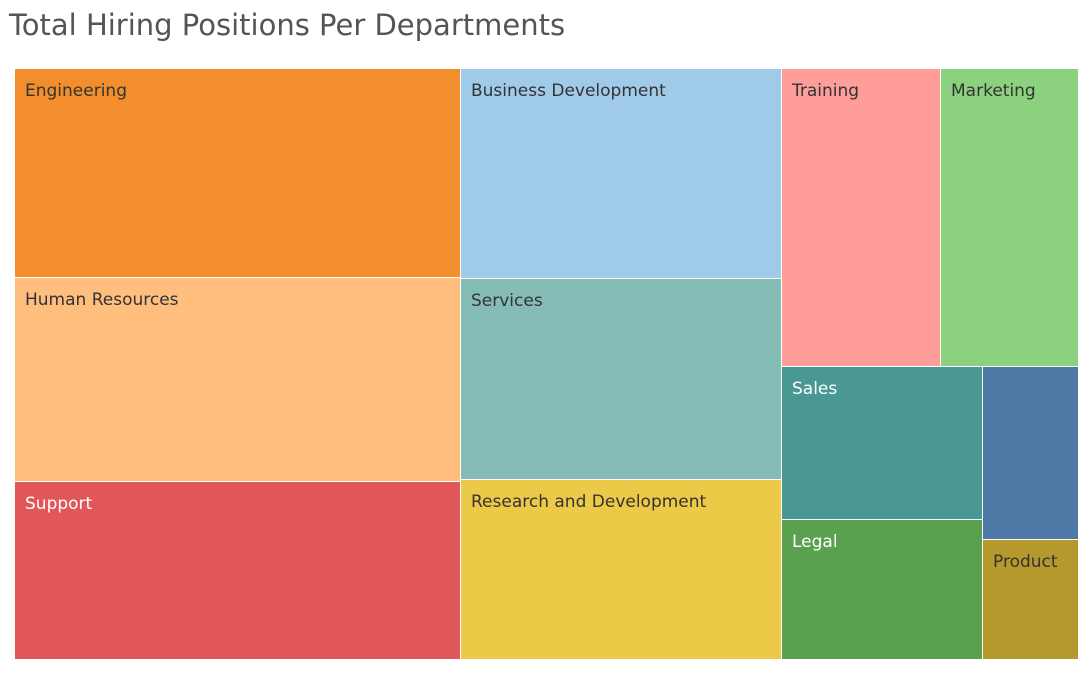  Describe the element at coordinates (621, 569) in the screenshot. I see `tile-research-and-development: Research and Development` at that location.